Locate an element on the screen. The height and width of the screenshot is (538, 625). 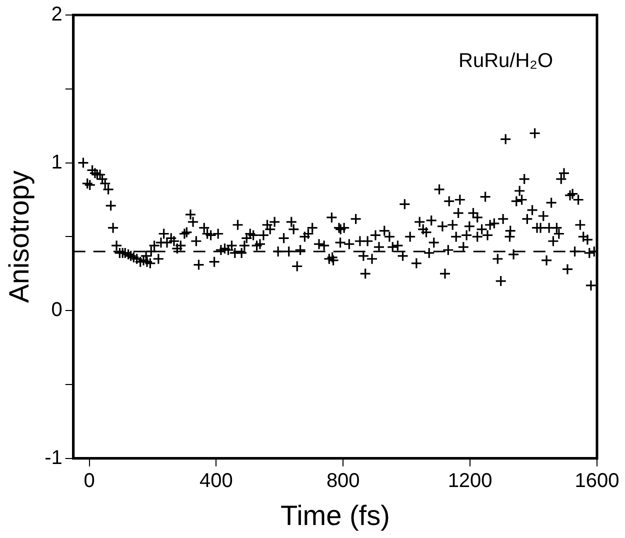
y-tick-label: -1 is located at coordinates (53, 457).